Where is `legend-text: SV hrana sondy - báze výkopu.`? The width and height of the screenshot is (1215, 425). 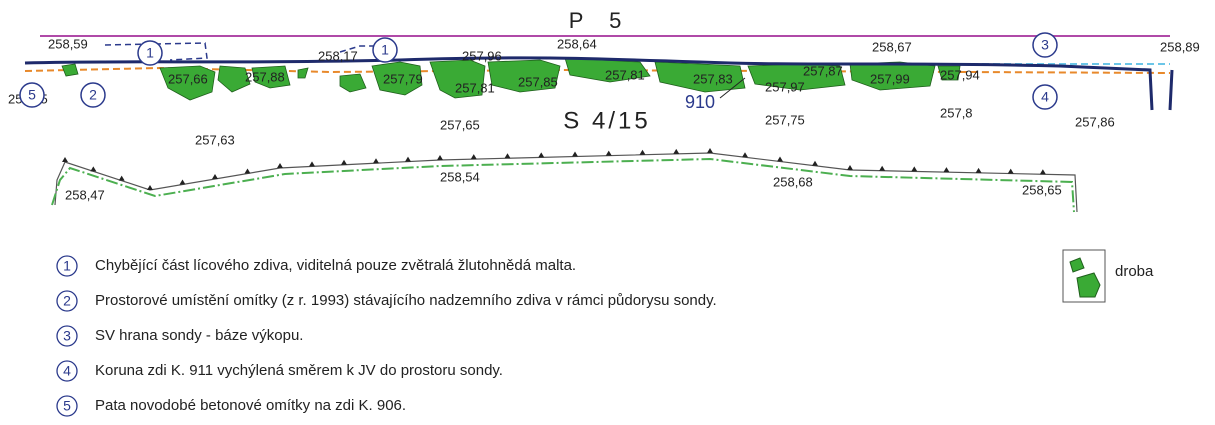 legend-text: SV hrana sondy - báze výkopu. is located at coordinates (199, 335).